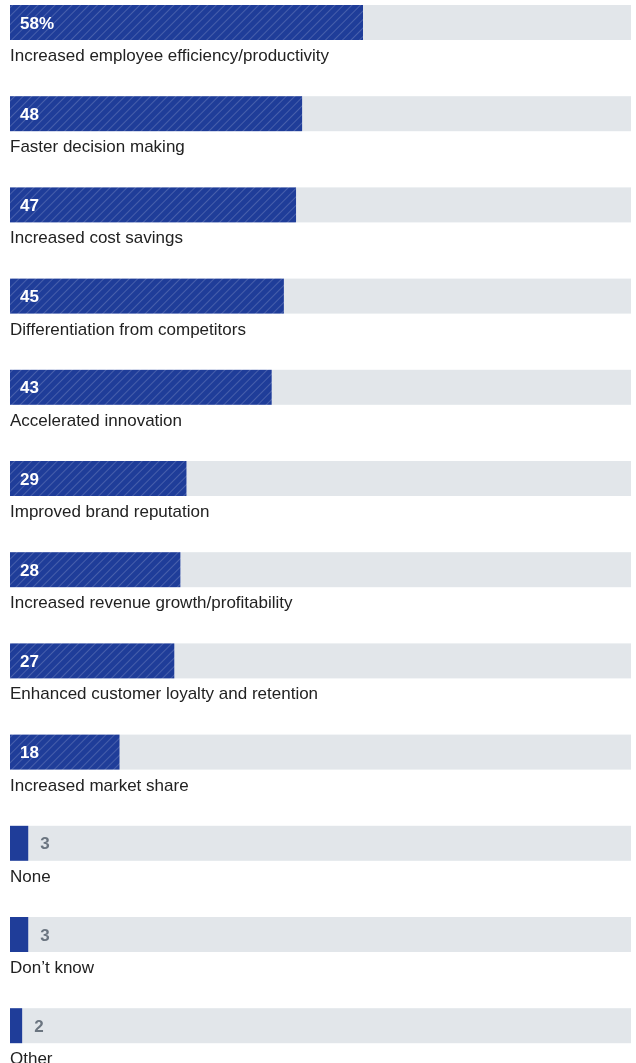 This screenshot has width=636, height=1063. What do you see at coordinates (128, 329) in the screenshot?
I see `y-tick-label: Differentiation from competitors` at bounding box center [128, 329].